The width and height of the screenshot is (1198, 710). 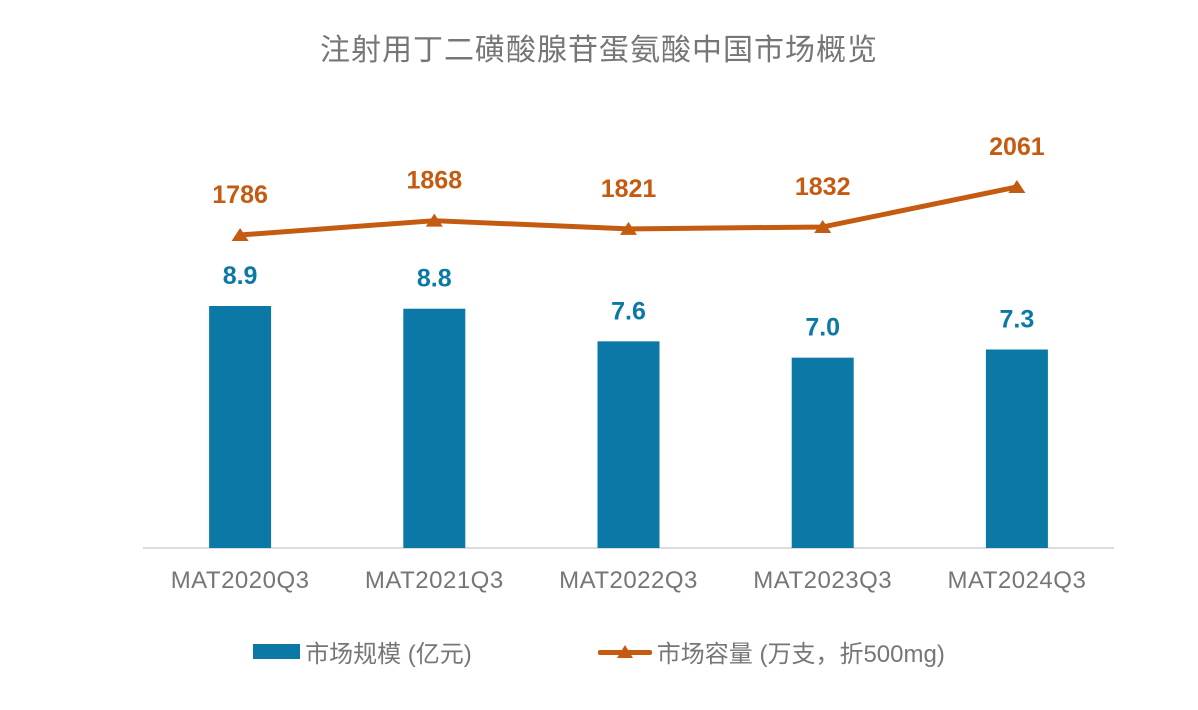 I want to click on legend: 市场规模 (亿元) 市场容量 (万支，折500mg), so click(x=599, y=651).